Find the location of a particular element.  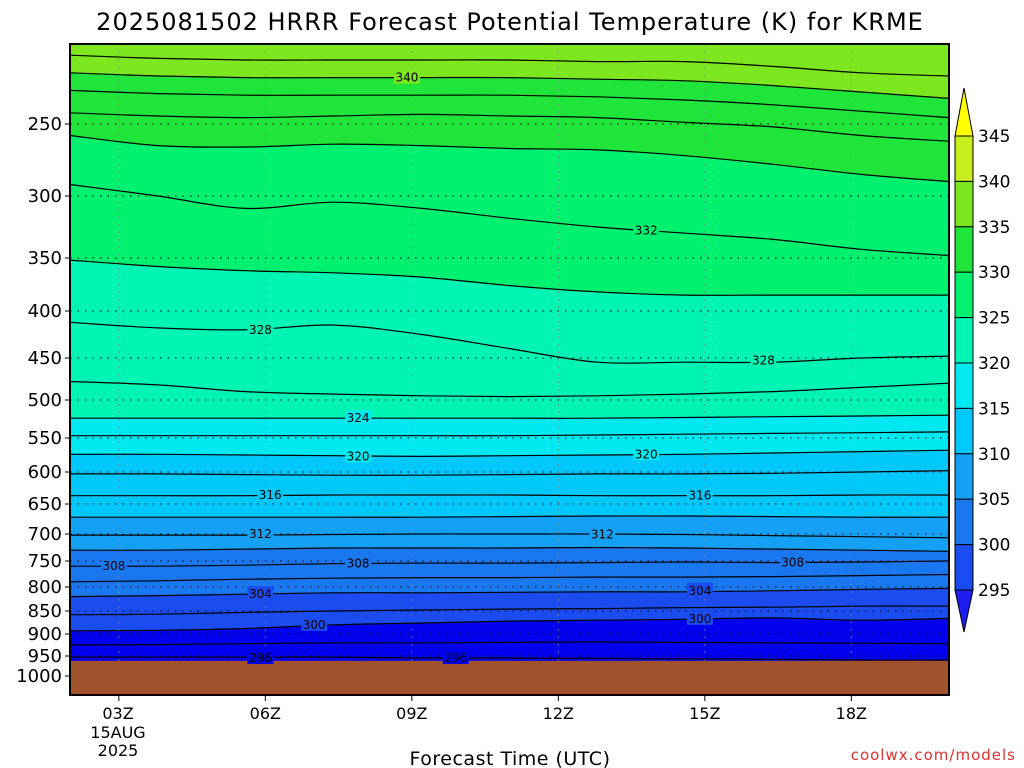

x-start-label-year: 2025 is located at coordinates (118, 750).